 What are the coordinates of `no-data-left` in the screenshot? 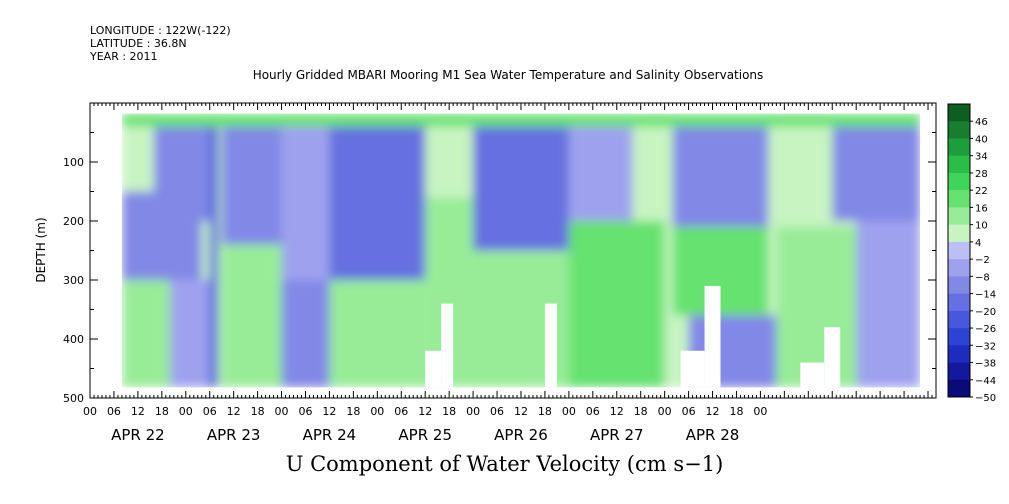 It's located at (106, 250).